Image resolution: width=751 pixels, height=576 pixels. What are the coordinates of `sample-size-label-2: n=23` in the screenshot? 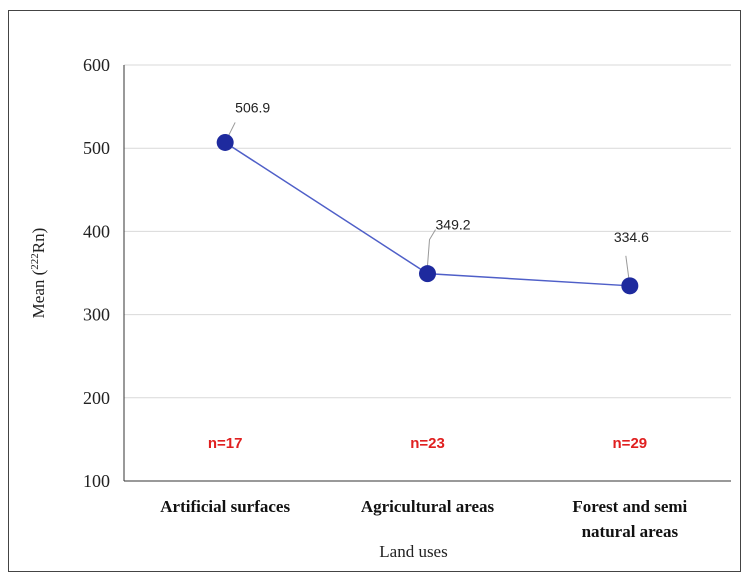 It's located at (427, 443).